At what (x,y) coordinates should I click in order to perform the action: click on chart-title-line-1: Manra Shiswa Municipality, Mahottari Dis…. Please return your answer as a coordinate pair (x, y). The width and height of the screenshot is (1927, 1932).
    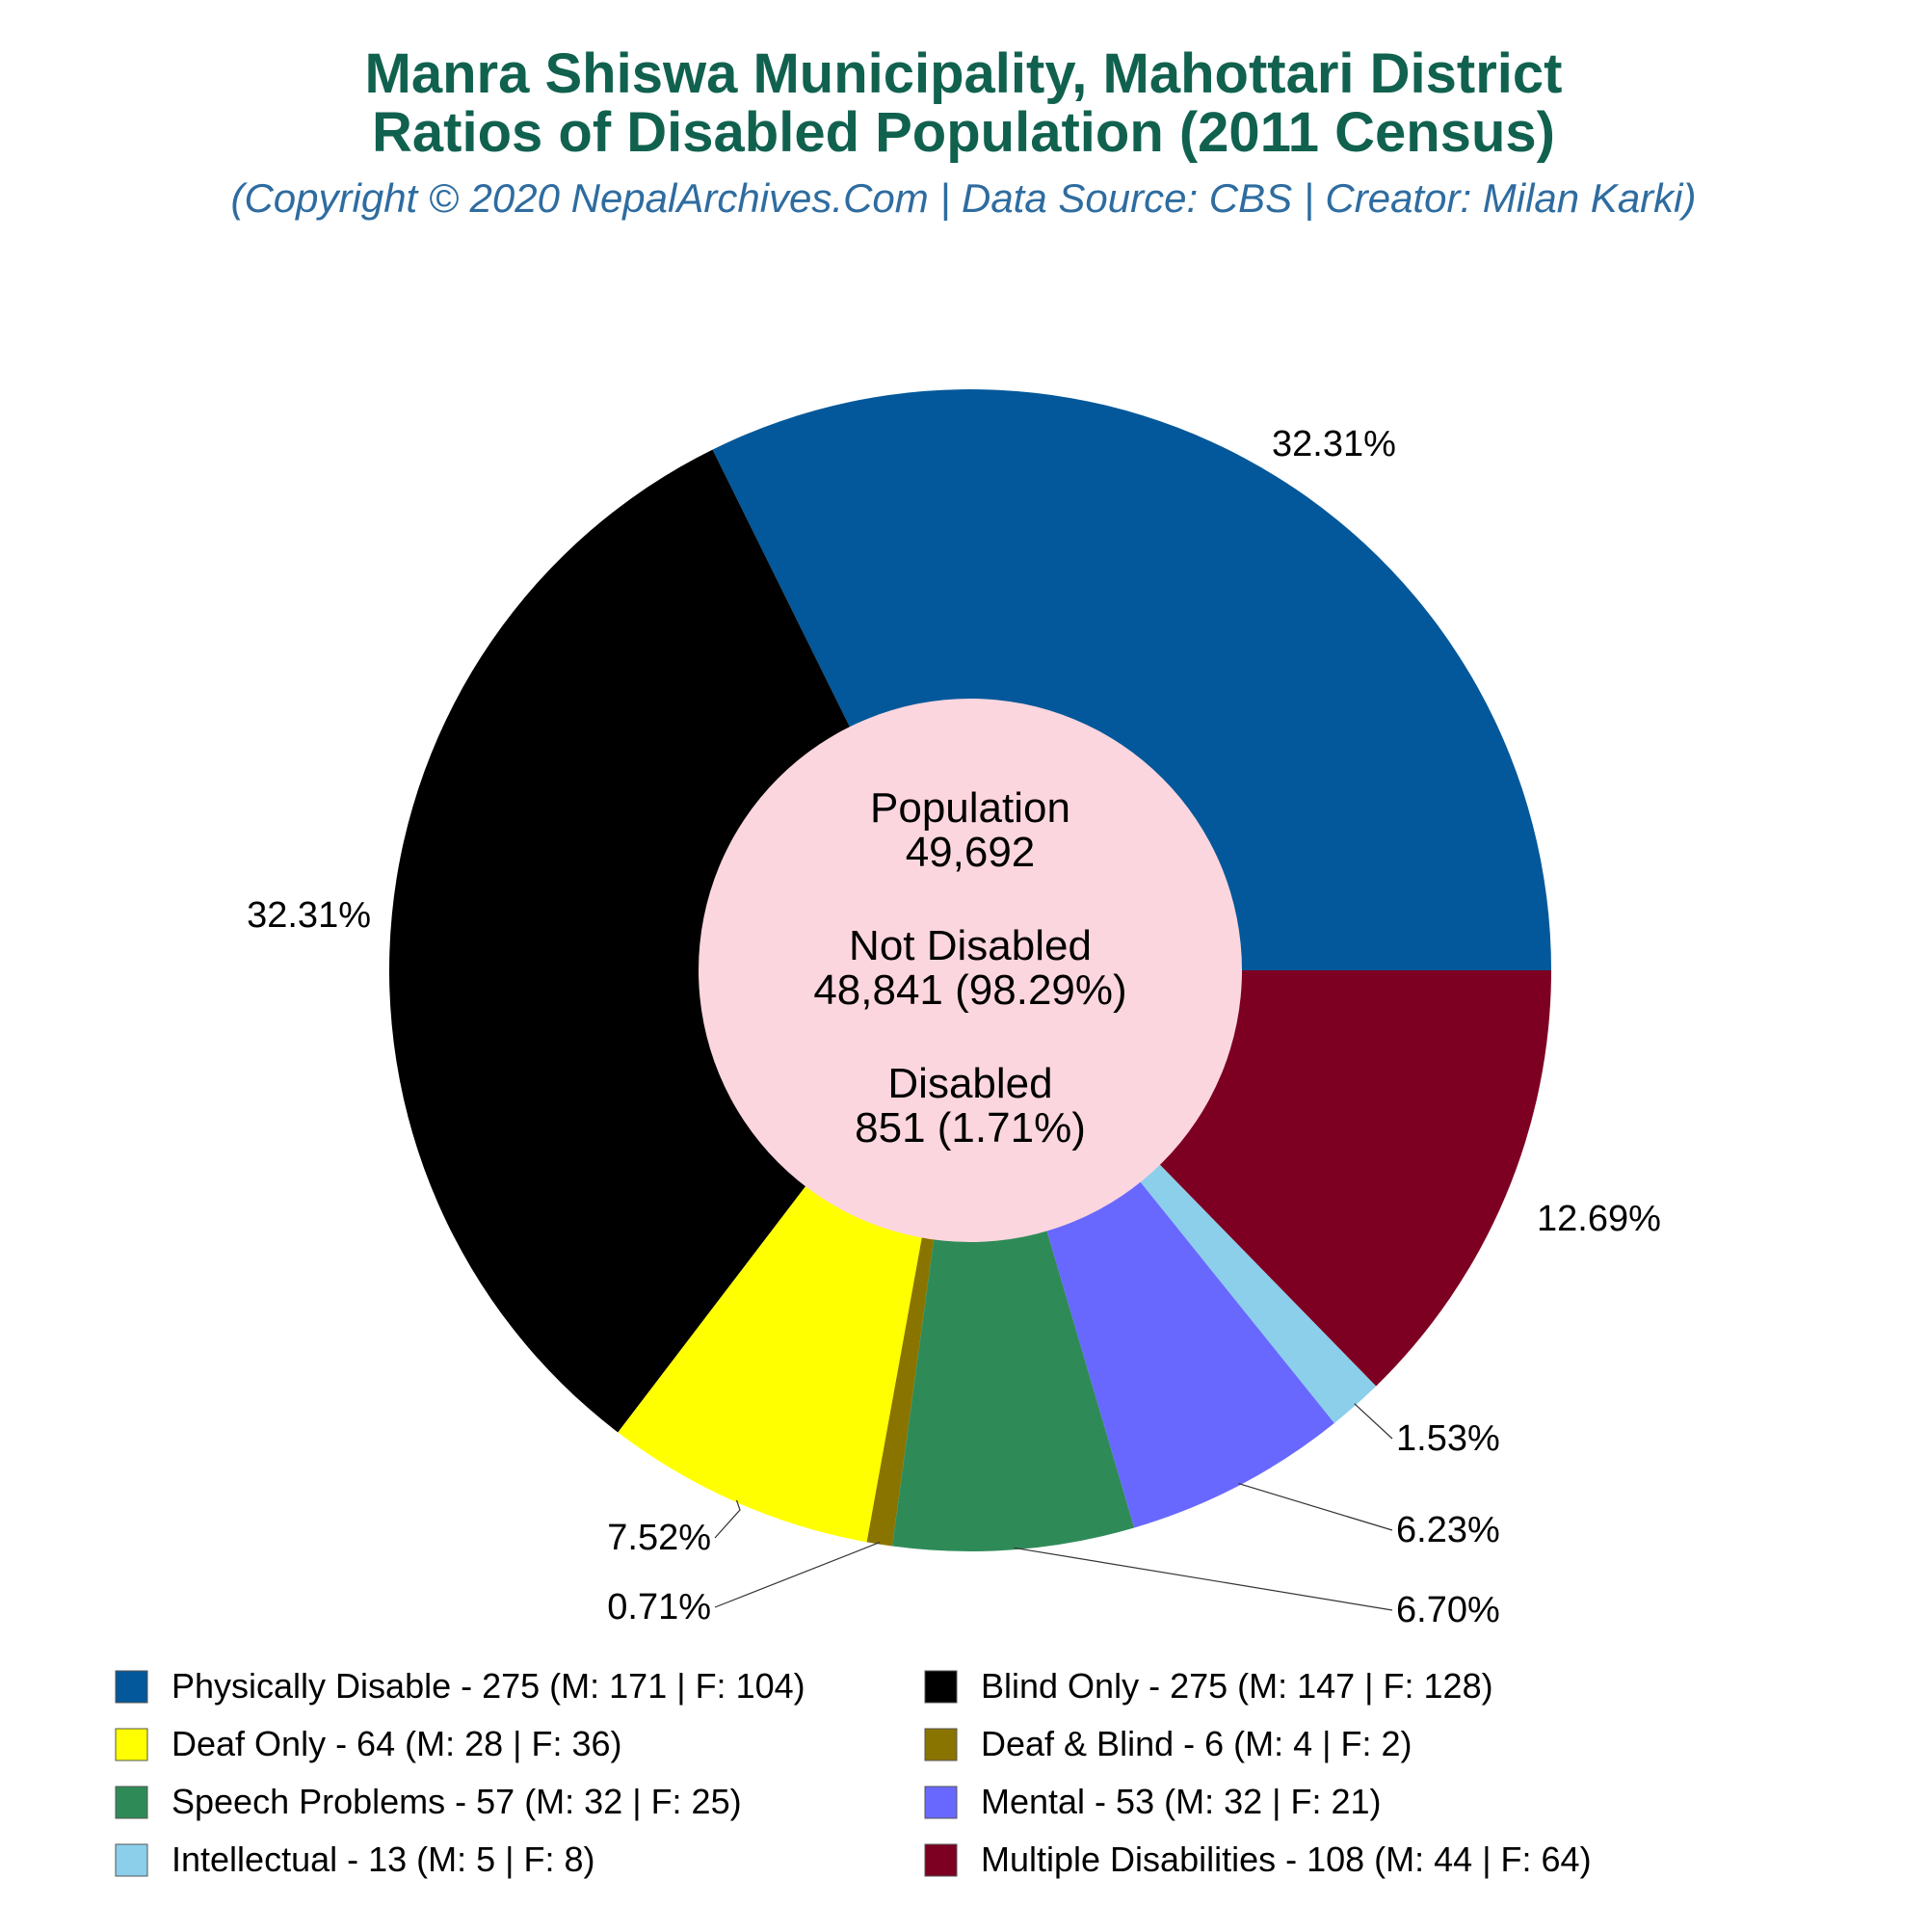
    Looking at the image, I should click on (964, 73).